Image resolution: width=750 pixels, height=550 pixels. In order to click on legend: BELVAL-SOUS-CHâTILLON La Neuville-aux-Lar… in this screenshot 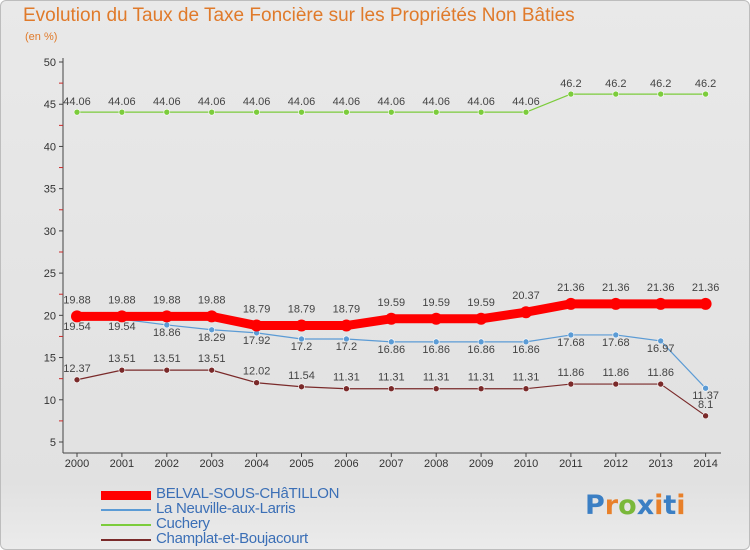, I will do `click(251, 516)`.